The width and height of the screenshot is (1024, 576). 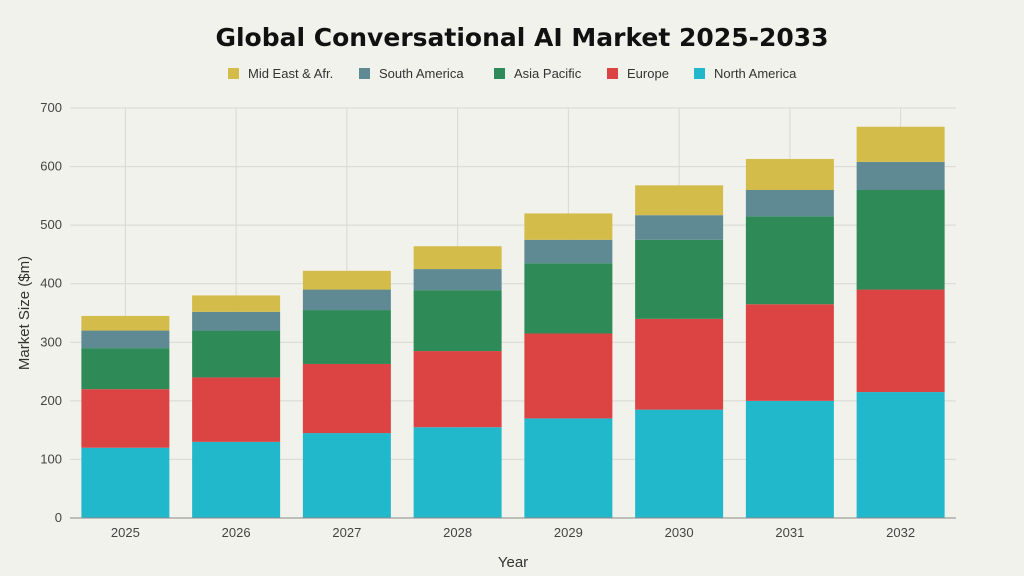 I want to click on legend-label: Europe, so click(x=648, y=73).